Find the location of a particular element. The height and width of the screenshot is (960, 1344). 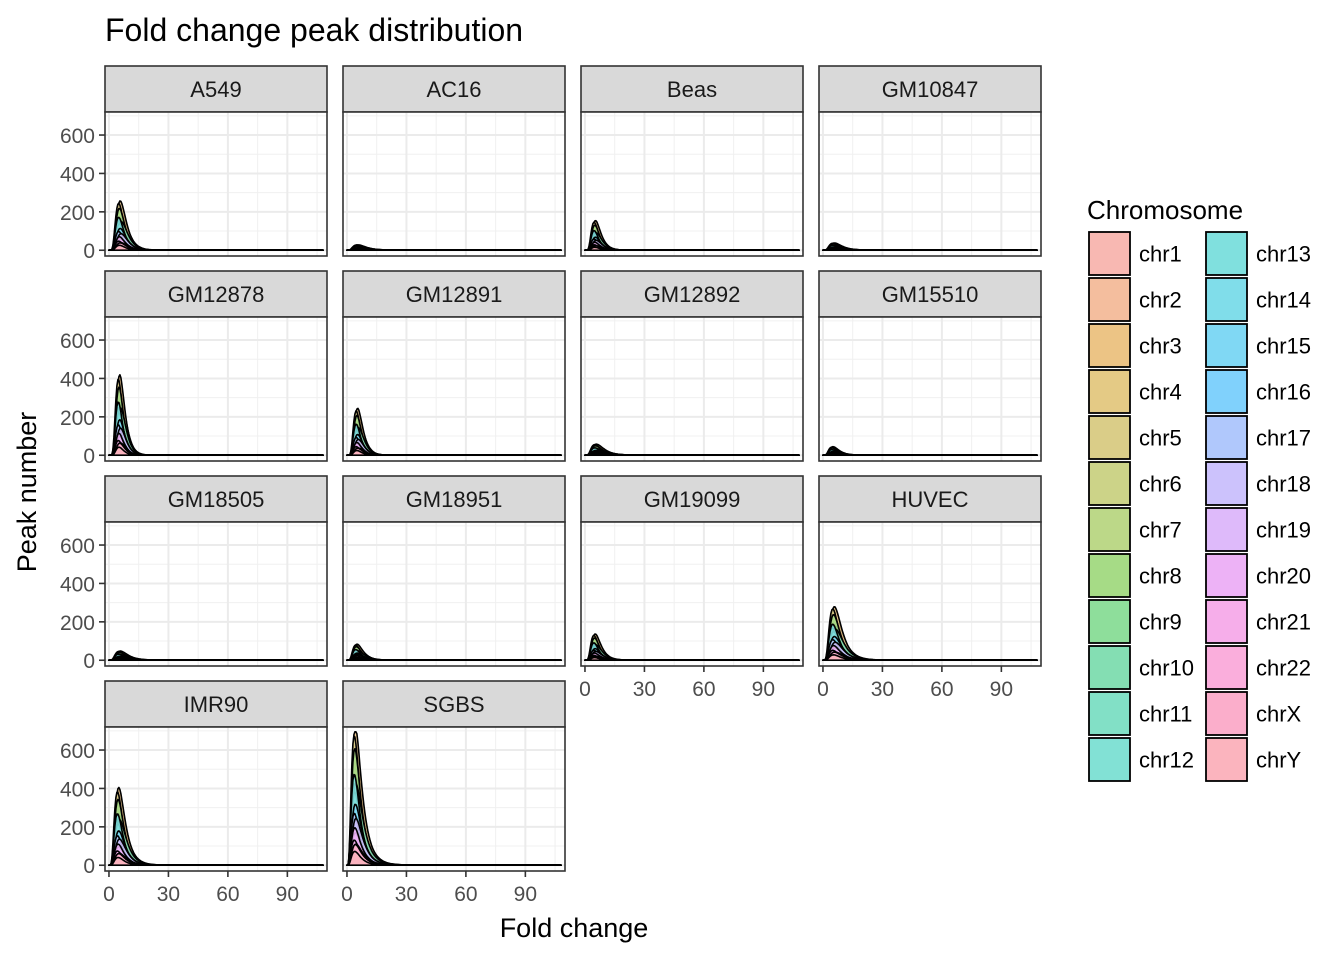

legend-item: chr17 is located at coordinates (1258, 437).